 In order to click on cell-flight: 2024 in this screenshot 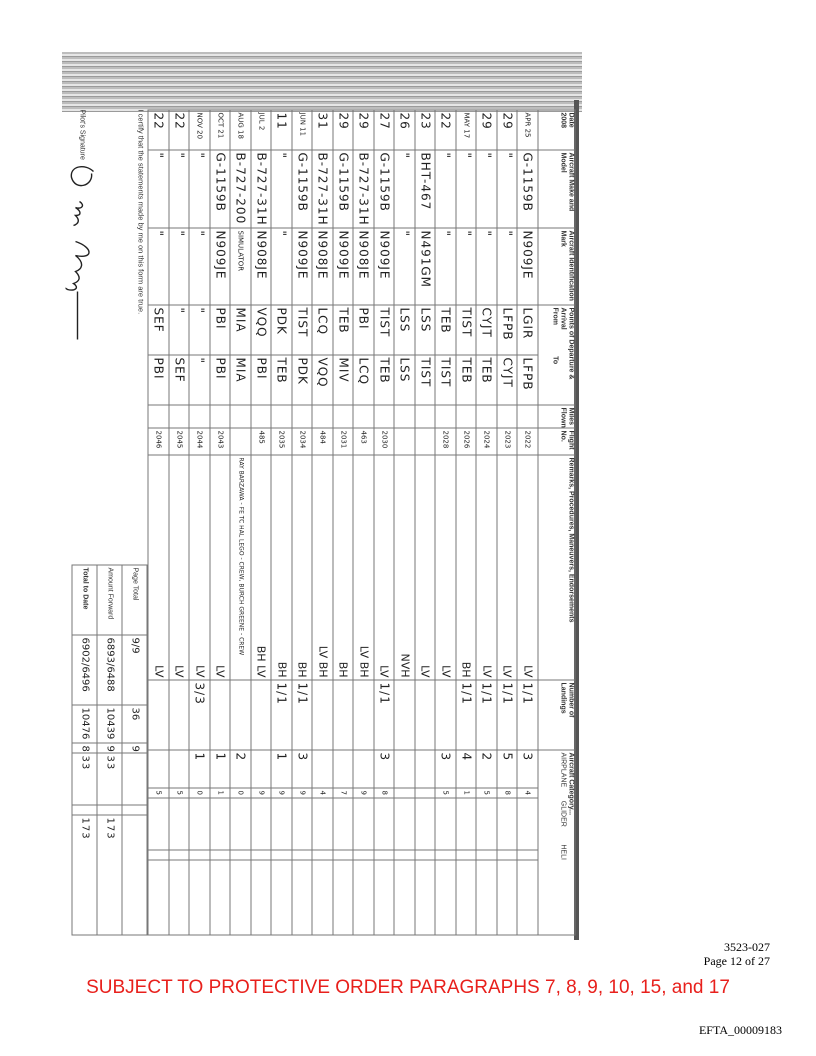, I will do `click(486, 442)`.